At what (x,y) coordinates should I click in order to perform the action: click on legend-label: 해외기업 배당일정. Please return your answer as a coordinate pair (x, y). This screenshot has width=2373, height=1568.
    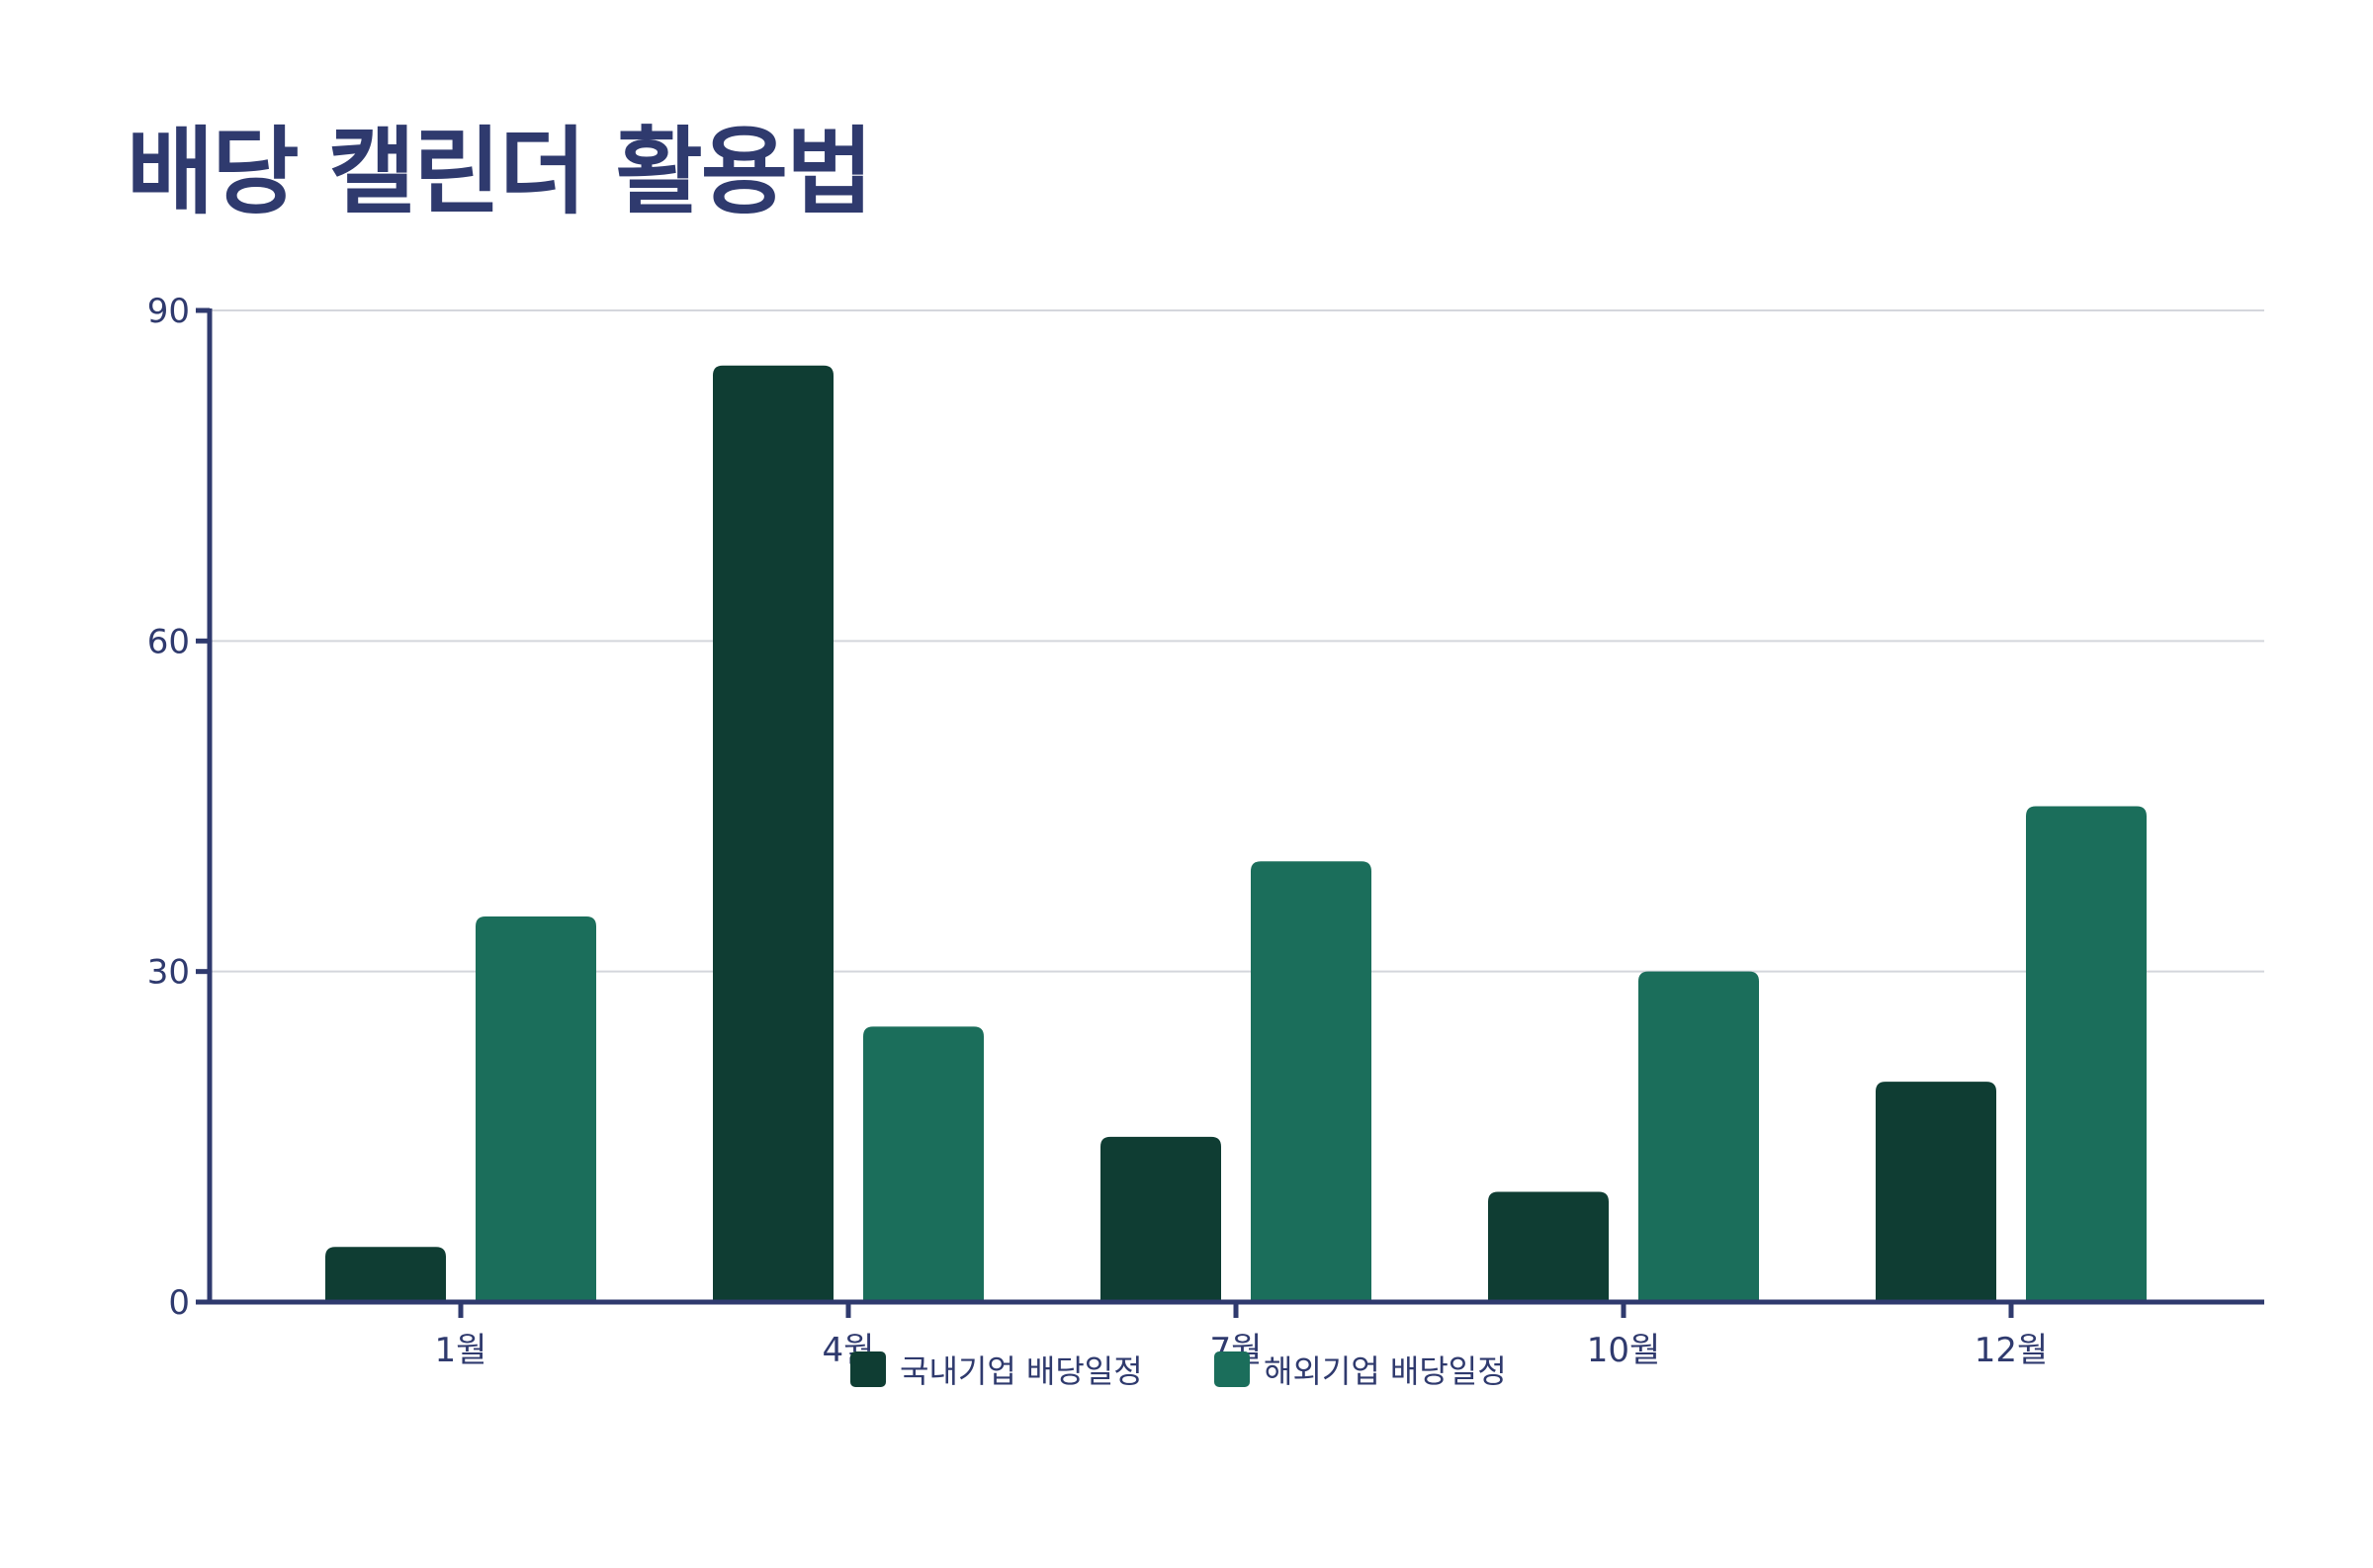
    Looking at the image, I should click on (1385, 1371).